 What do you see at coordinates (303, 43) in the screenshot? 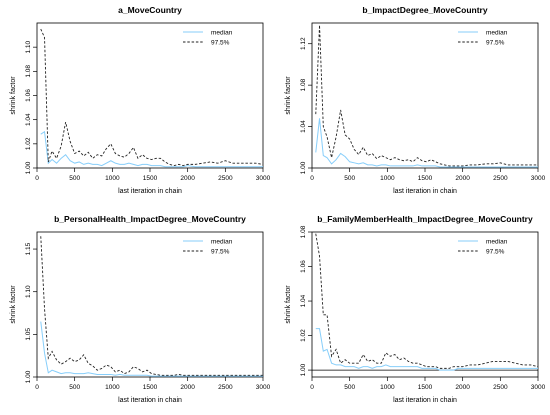
I see `y-tick-label: 1.12` at bounding box center [303, 43].